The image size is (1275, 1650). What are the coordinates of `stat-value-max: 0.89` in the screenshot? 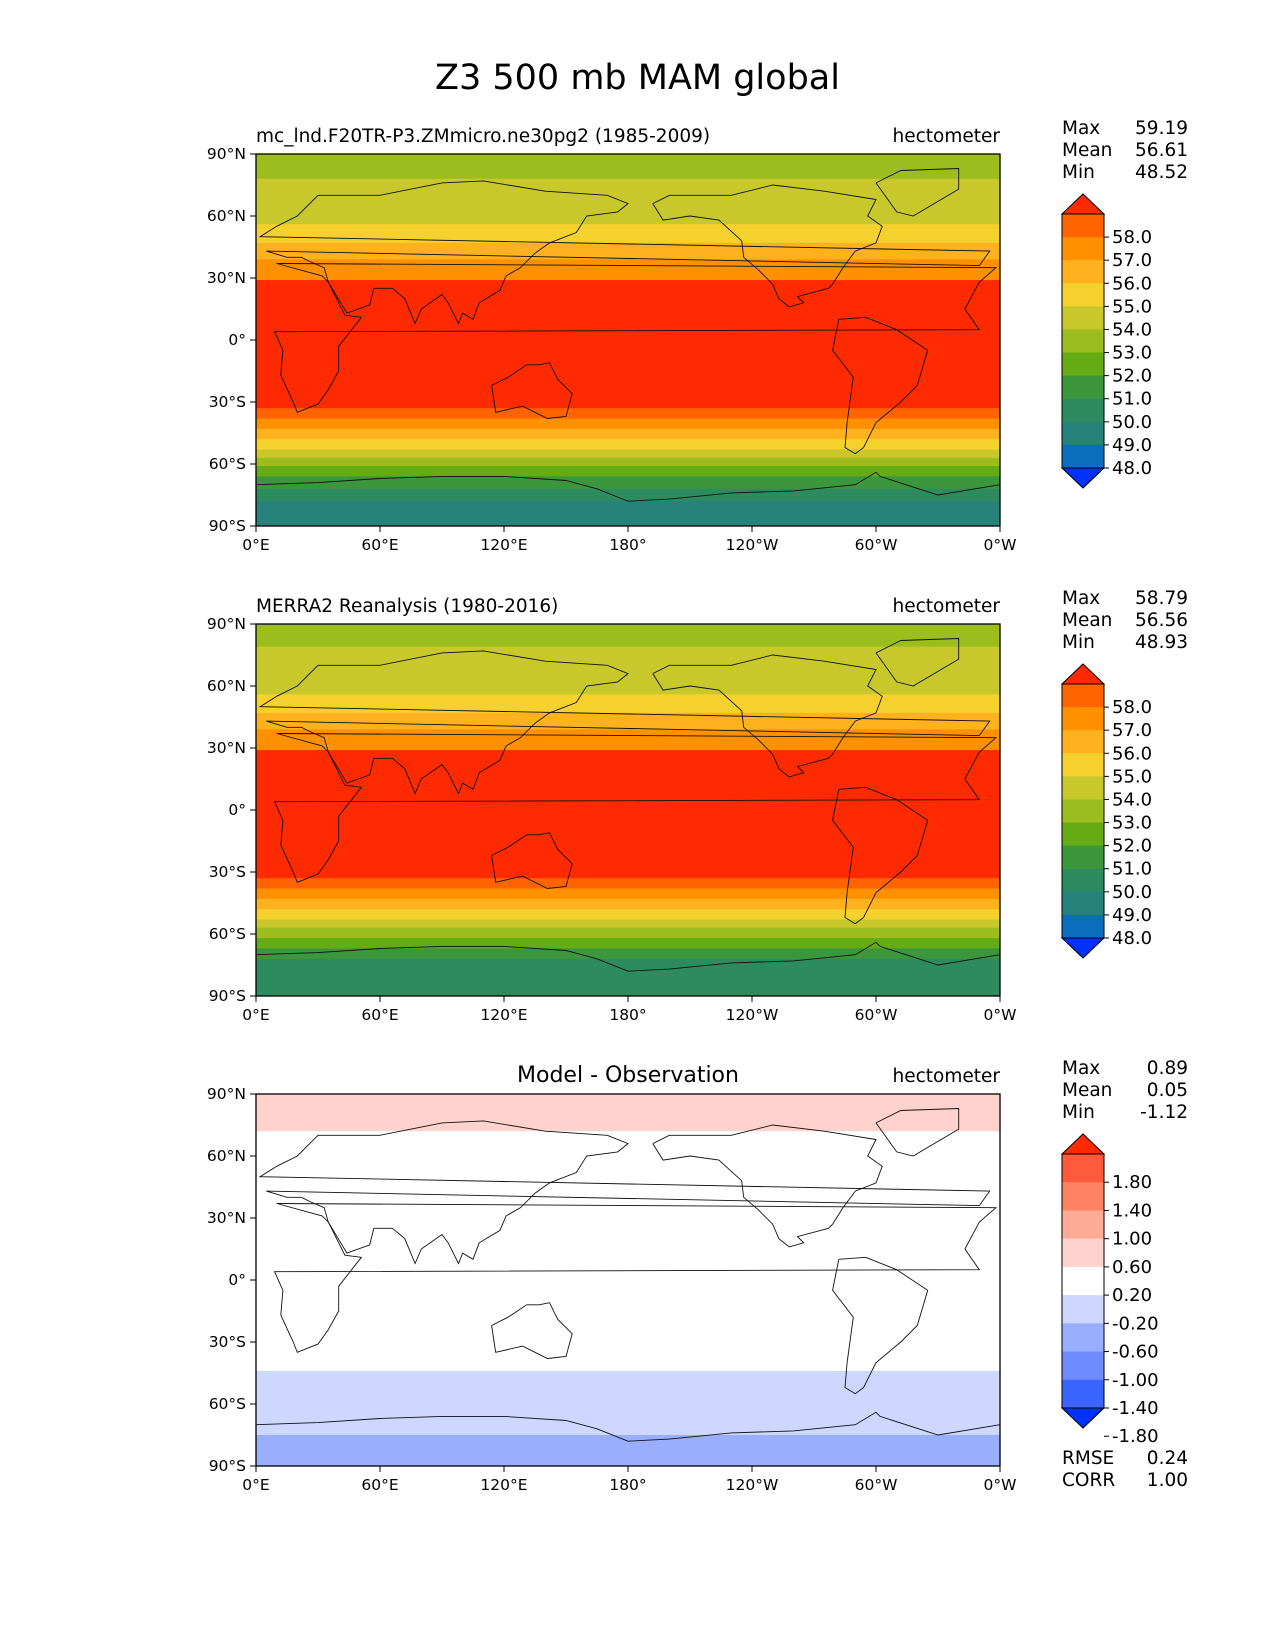 It's located at (1167, 1068).